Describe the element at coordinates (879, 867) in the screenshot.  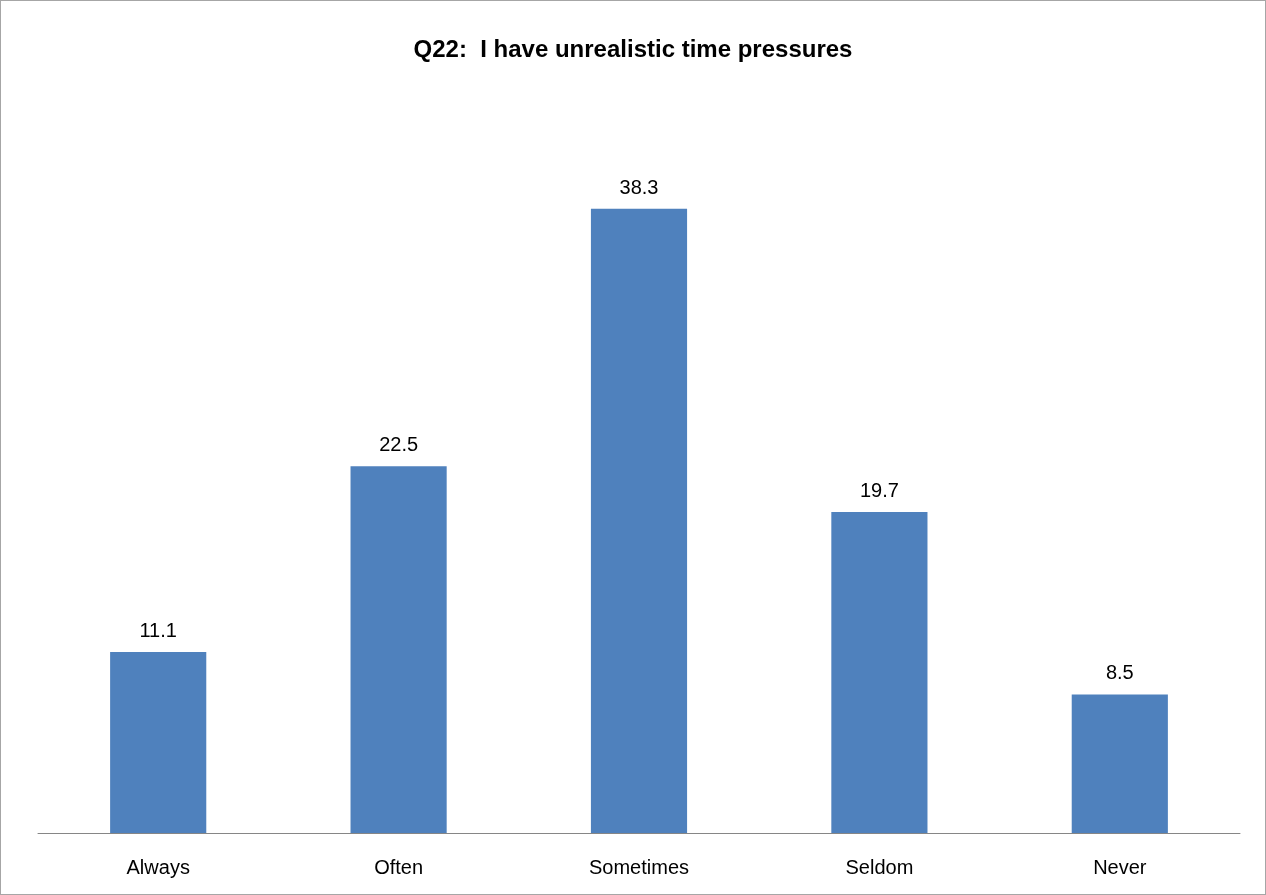
I see `x-tick-label: Seldom` at that location.